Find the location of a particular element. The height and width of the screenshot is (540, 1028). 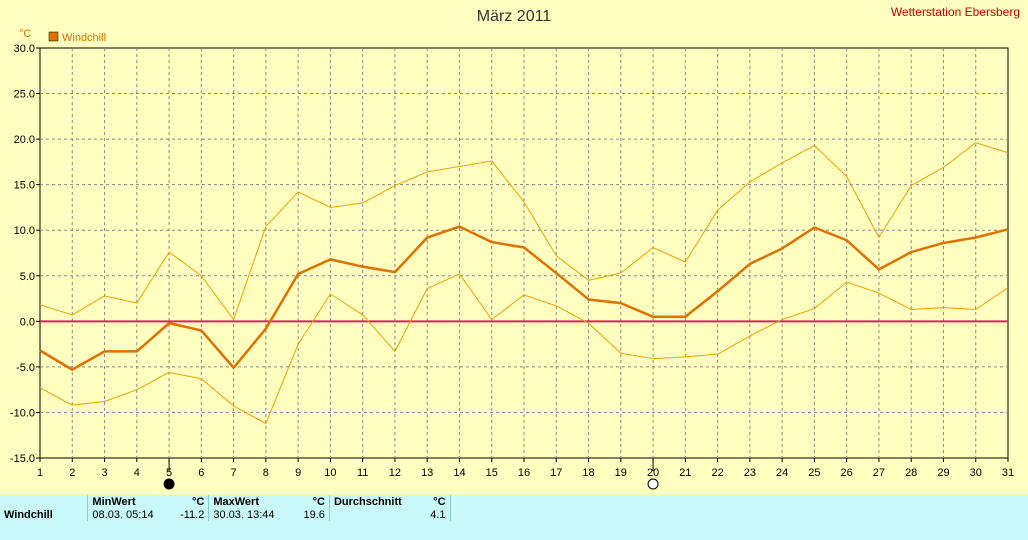

stats-avg-blank is located at coordinates (373, 514).